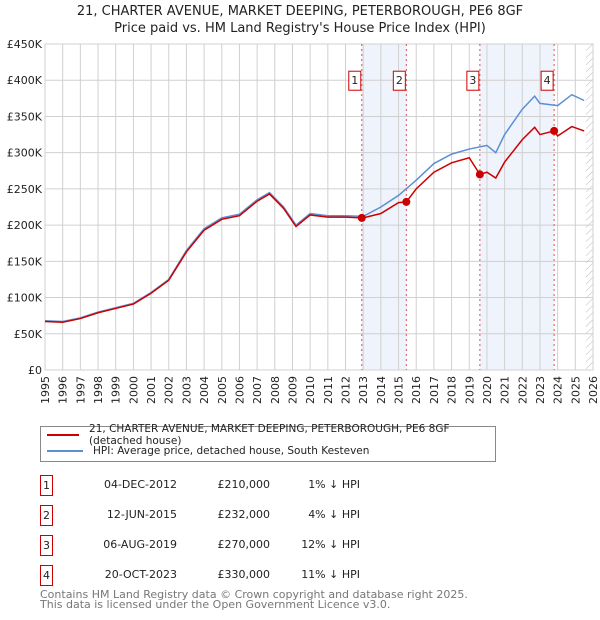 The height and width of the screenshot is (620, 600). Describe the element at coordinates (239, 390) in the screenshot. I see `x-tick-label: 2006` at that location.